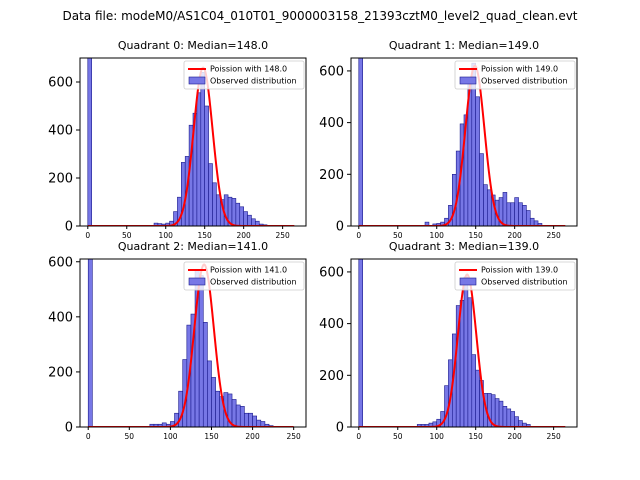  I want to click on panel-title: Quadrant 1: Median=149.0, so click(464, 45).